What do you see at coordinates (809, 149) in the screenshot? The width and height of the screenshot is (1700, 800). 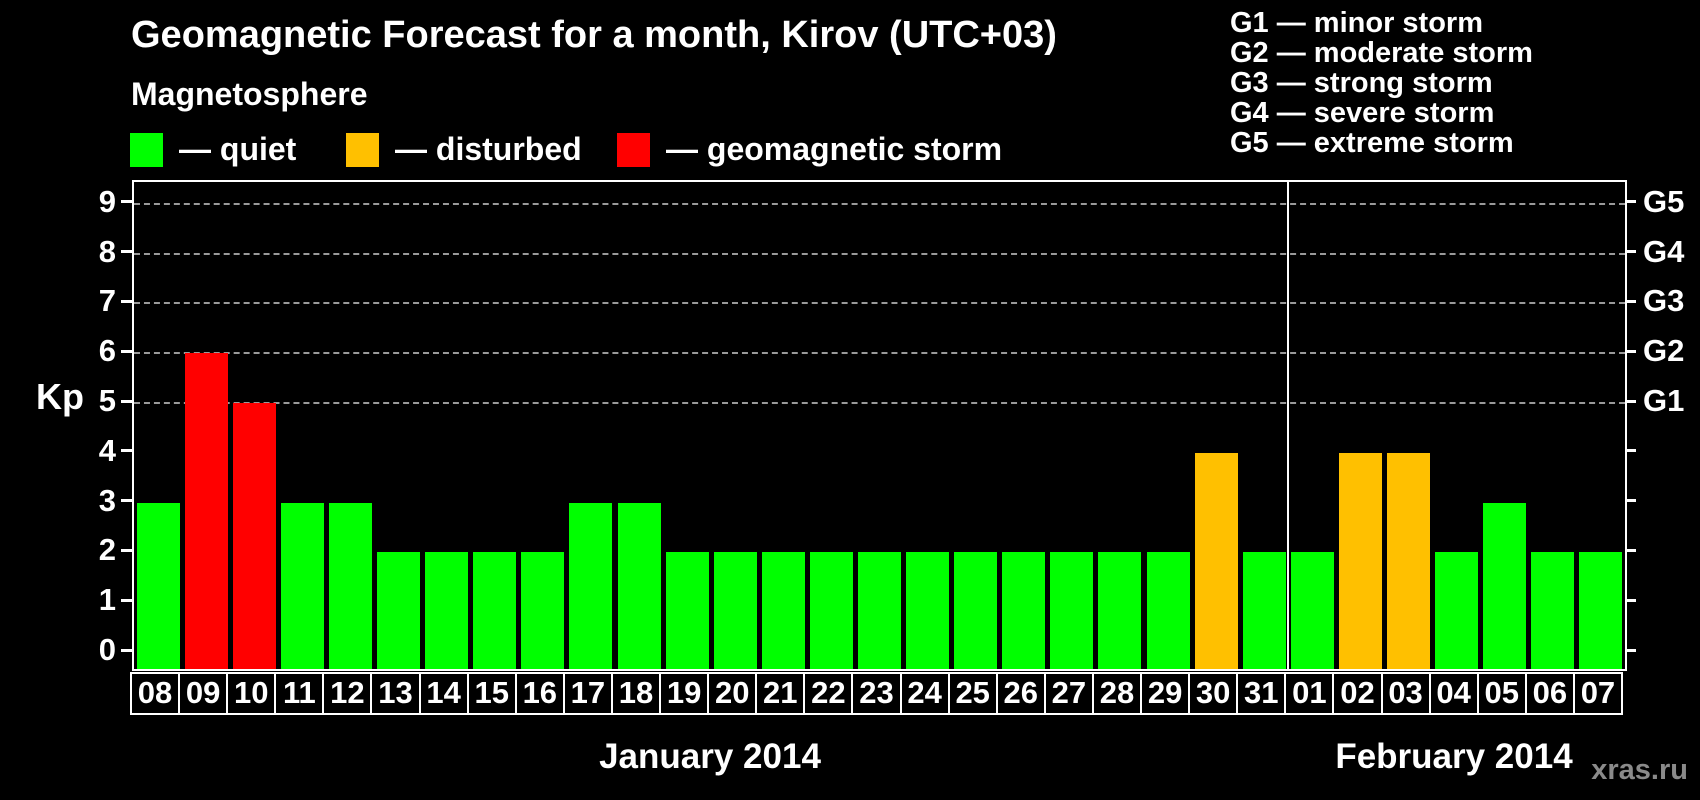 I see `legend-item-storm: — geomagnetic storm` at bounding box center [809, 149].